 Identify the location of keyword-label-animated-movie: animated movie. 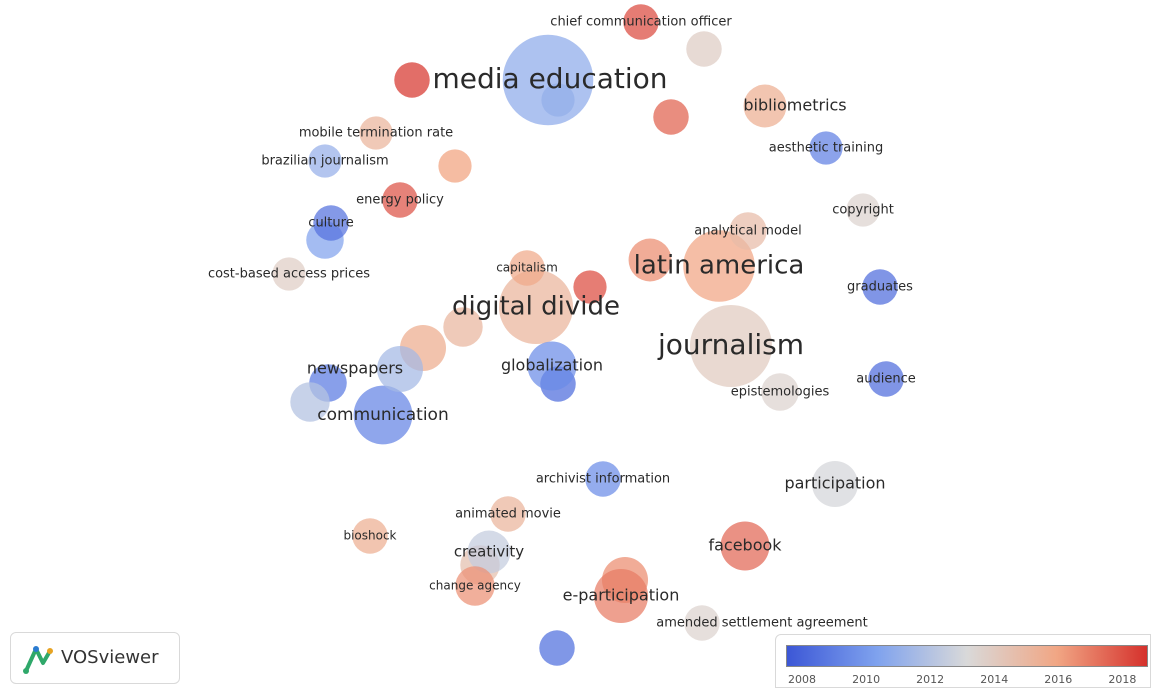
(508, 514).